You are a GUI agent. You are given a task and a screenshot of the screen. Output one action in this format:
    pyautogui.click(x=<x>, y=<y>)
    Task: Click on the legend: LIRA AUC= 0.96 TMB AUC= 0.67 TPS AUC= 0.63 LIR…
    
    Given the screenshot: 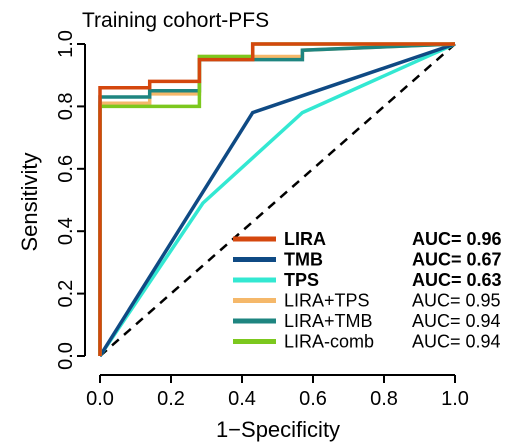 What is the action you would take?
    pyautogui.click(x=367, y=290)
    